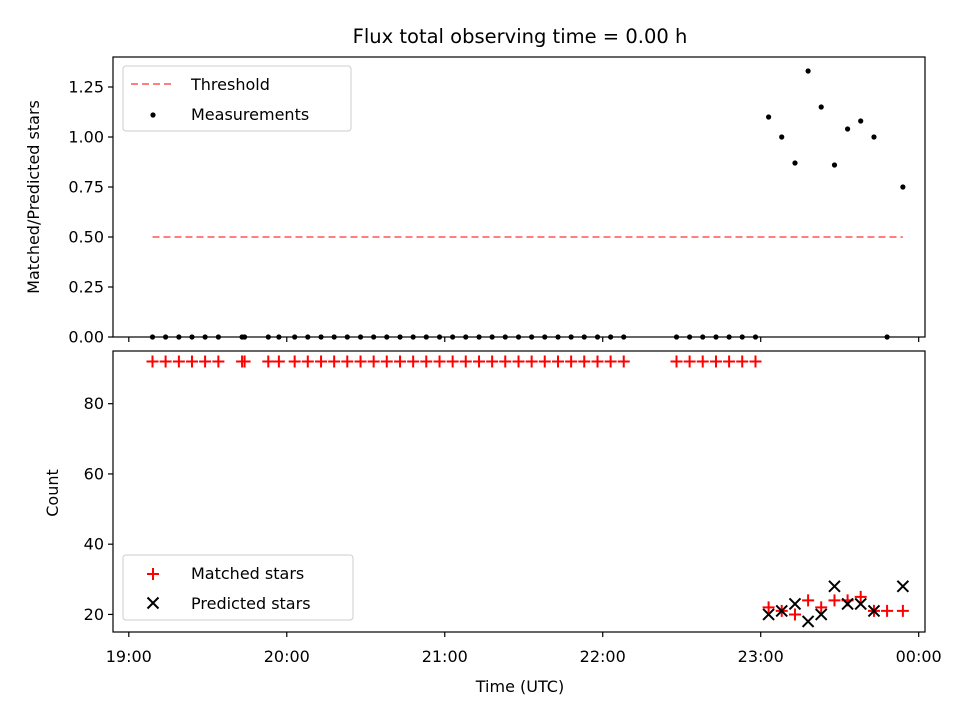  I want to click on x-axis-label: Time (UTC), so click(519, 686).